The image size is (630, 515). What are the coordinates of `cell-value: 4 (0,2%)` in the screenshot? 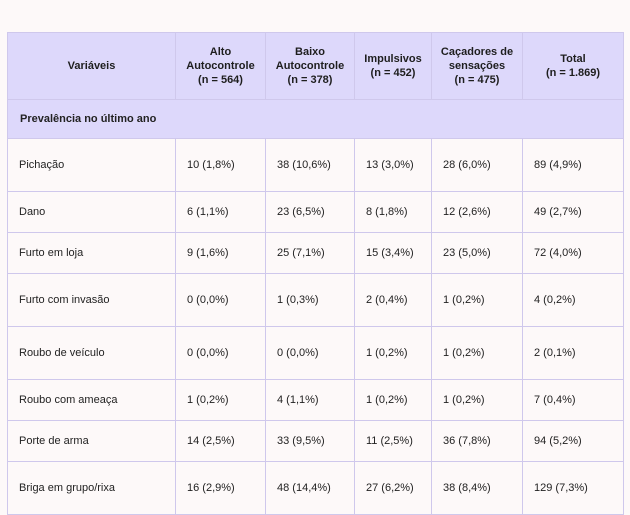 It's located at (573, 300).